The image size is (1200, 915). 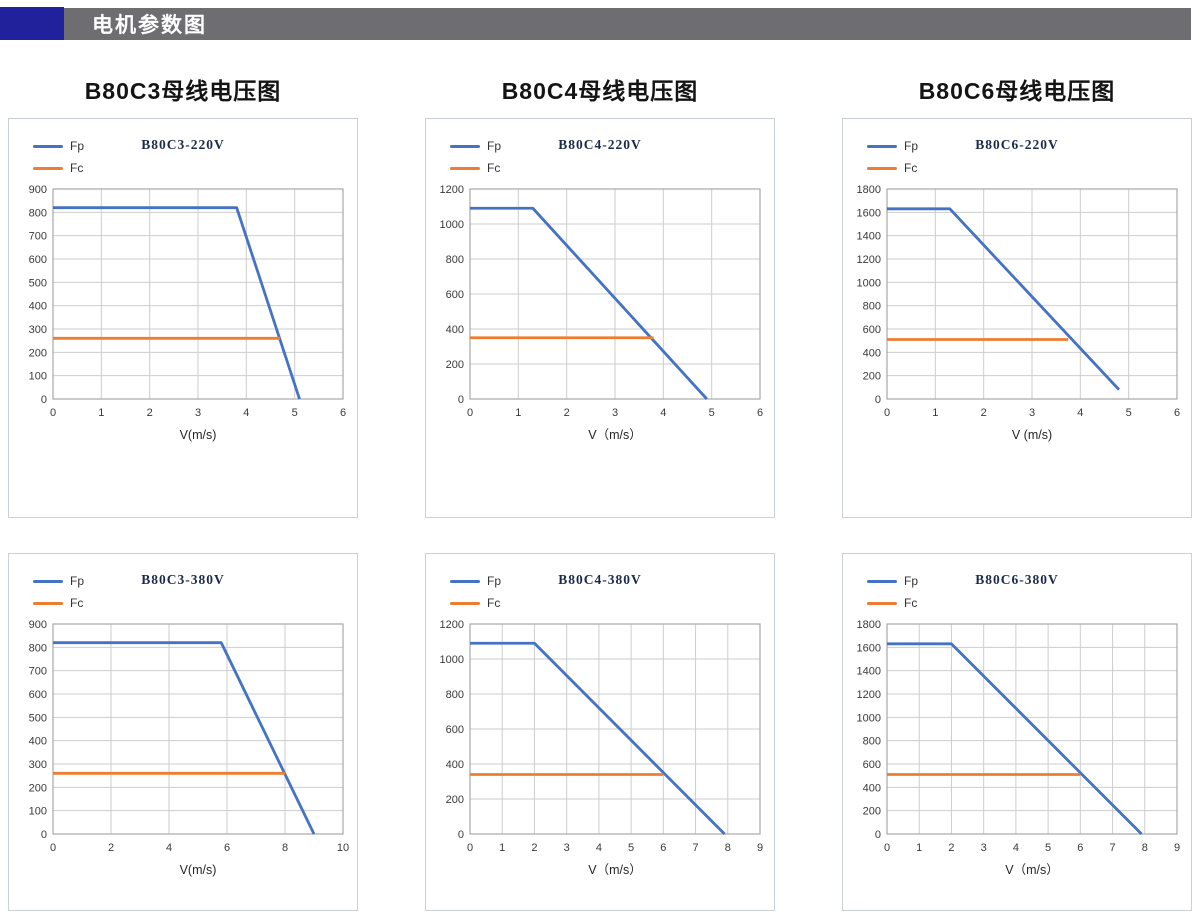 What do you see at coordinates (614, 435) in the screenshot?
I see `x-axis-label: V（m/s）` at bounding box center [614, 435].